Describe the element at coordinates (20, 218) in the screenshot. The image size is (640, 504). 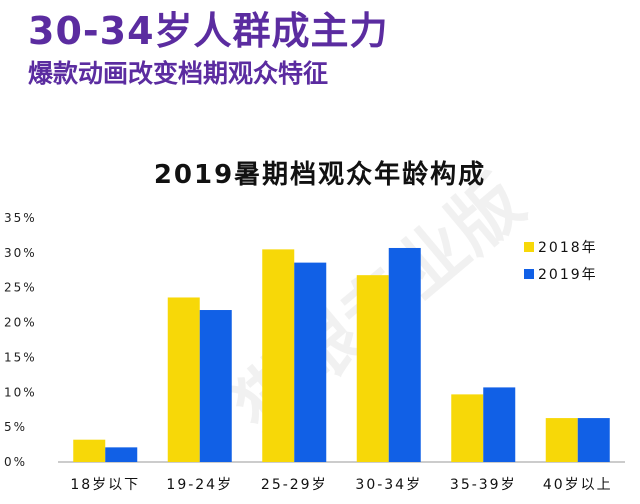
I see `y-tick-label: 35%` at that location.